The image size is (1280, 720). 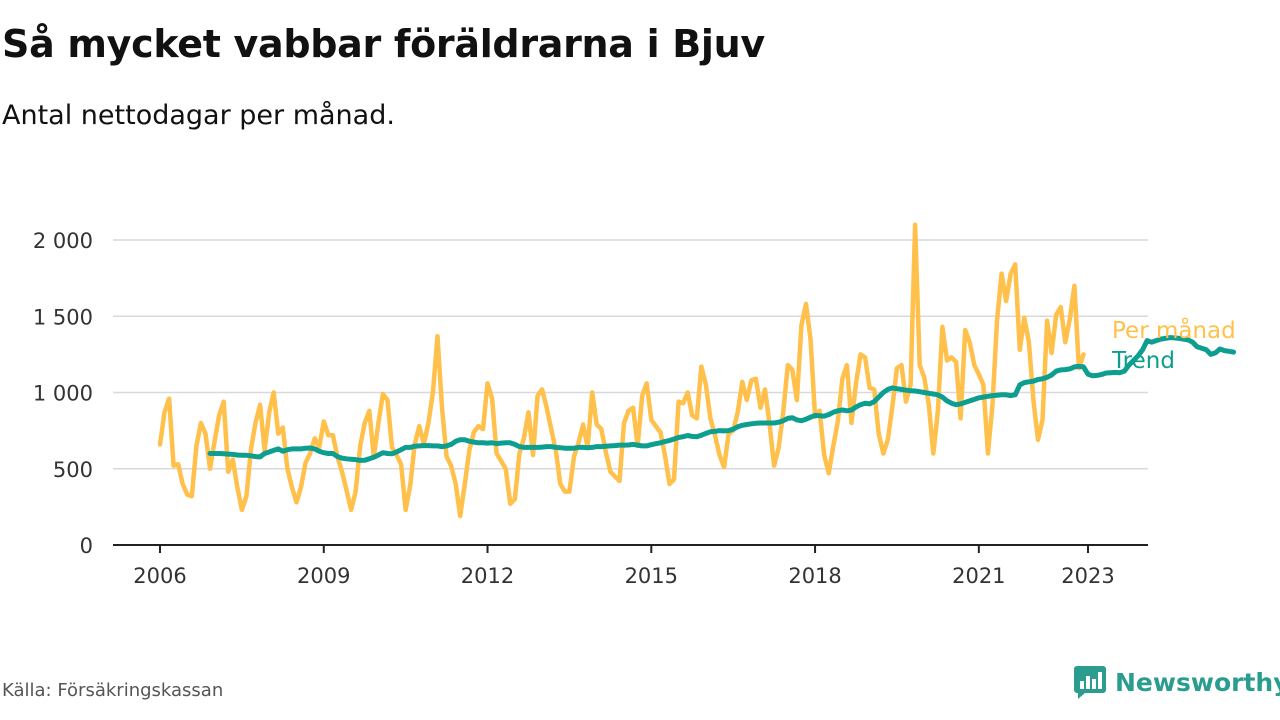 I want to click on y-tick-label: 2 000, so click(x=63, y=241).